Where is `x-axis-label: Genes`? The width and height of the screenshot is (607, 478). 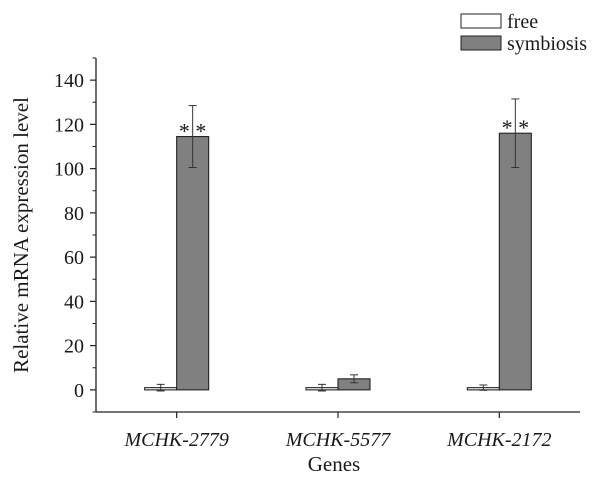 x-axis-label: Genes is located at coordinates (334, 464).